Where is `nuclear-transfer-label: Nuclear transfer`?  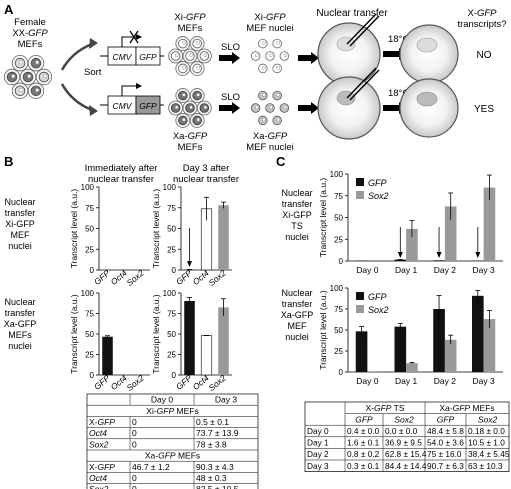
nuclear-transfer-label: Nuclear transfer is located at coordinates (352, 13).